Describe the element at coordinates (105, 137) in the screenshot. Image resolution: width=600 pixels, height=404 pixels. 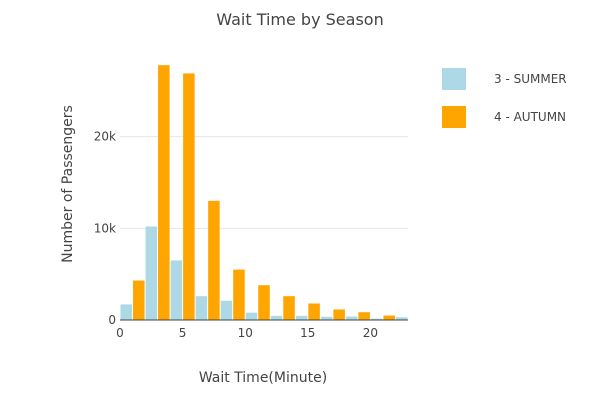
I see `y-tick-label: 20k` at that location.